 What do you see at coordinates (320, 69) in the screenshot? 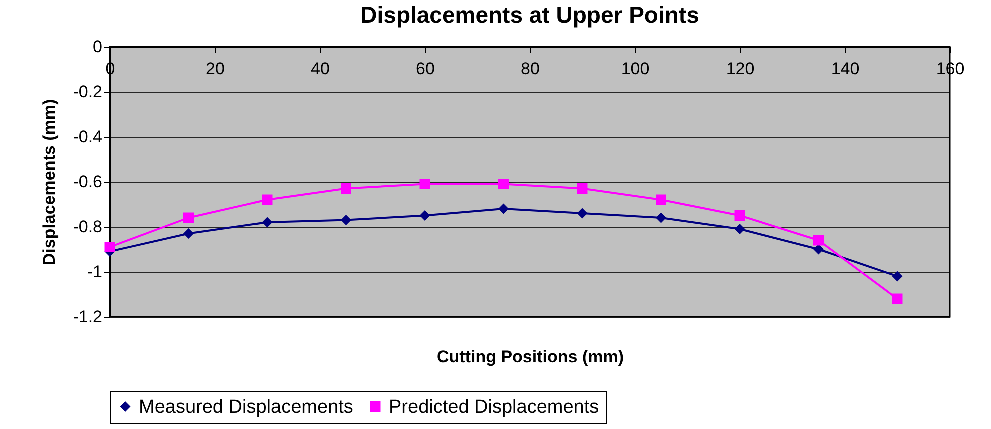
I see `x-tick-label: 40` at bounding box center [320, 69].